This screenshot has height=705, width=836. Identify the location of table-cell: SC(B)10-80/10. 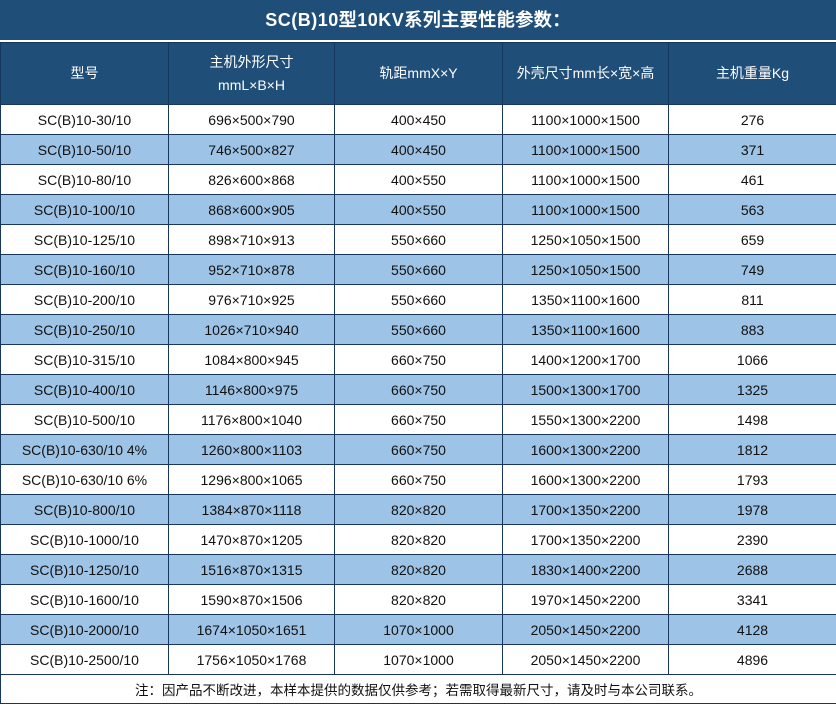
(84, 179).